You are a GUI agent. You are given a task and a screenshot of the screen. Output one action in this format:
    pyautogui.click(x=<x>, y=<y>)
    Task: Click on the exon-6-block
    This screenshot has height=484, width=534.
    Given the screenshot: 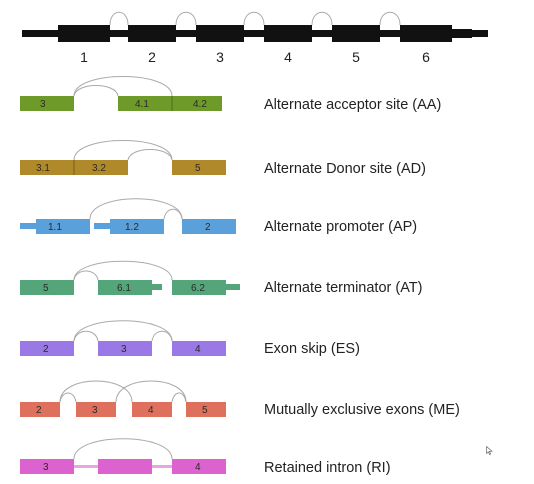 What is the action you would take?
    pyautogui.click(x=426, y=33)
    